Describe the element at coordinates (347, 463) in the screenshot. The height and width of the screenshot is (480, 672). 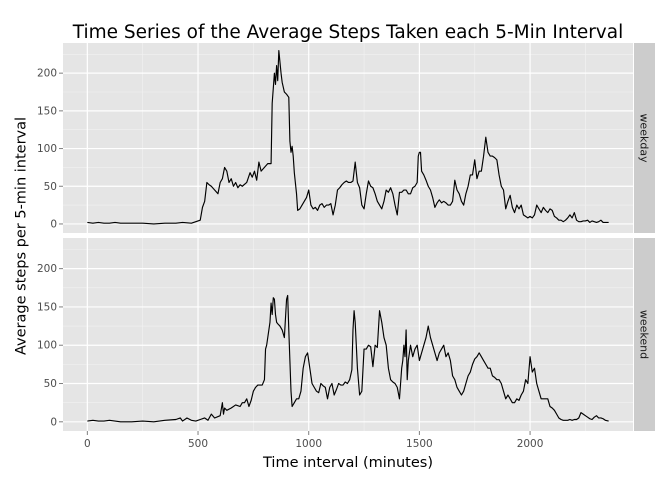
I see `x-axis-title: Time interval (minutes)` at that location.